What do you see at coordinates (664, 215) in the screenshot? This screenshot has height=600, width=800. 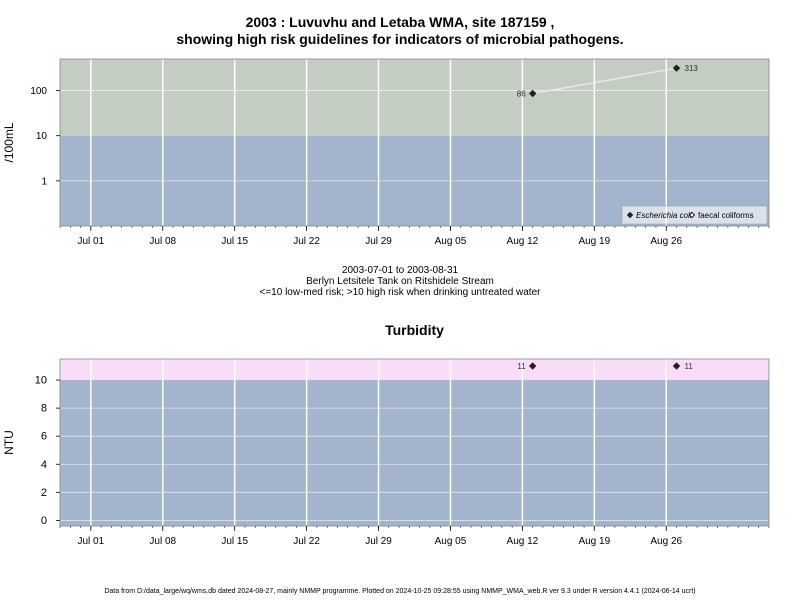 I see `p0-legend-label: Escherichia coli` at bounding box center [664, 215].